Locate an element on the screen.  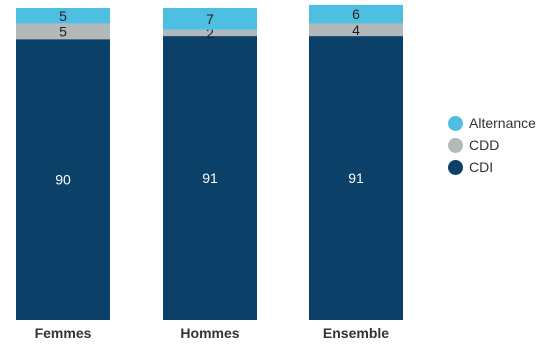
bar-segment-hommes-cdd is located at coordinates (210, 33).